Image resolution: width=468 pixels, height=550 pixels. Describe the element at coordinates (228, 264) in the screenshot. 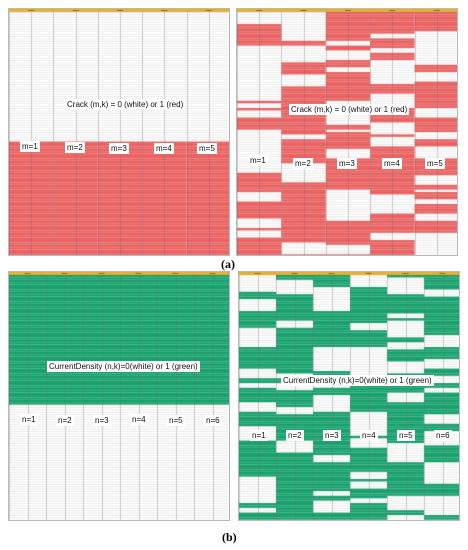

I see `figure-label-a: (a)` at that location.